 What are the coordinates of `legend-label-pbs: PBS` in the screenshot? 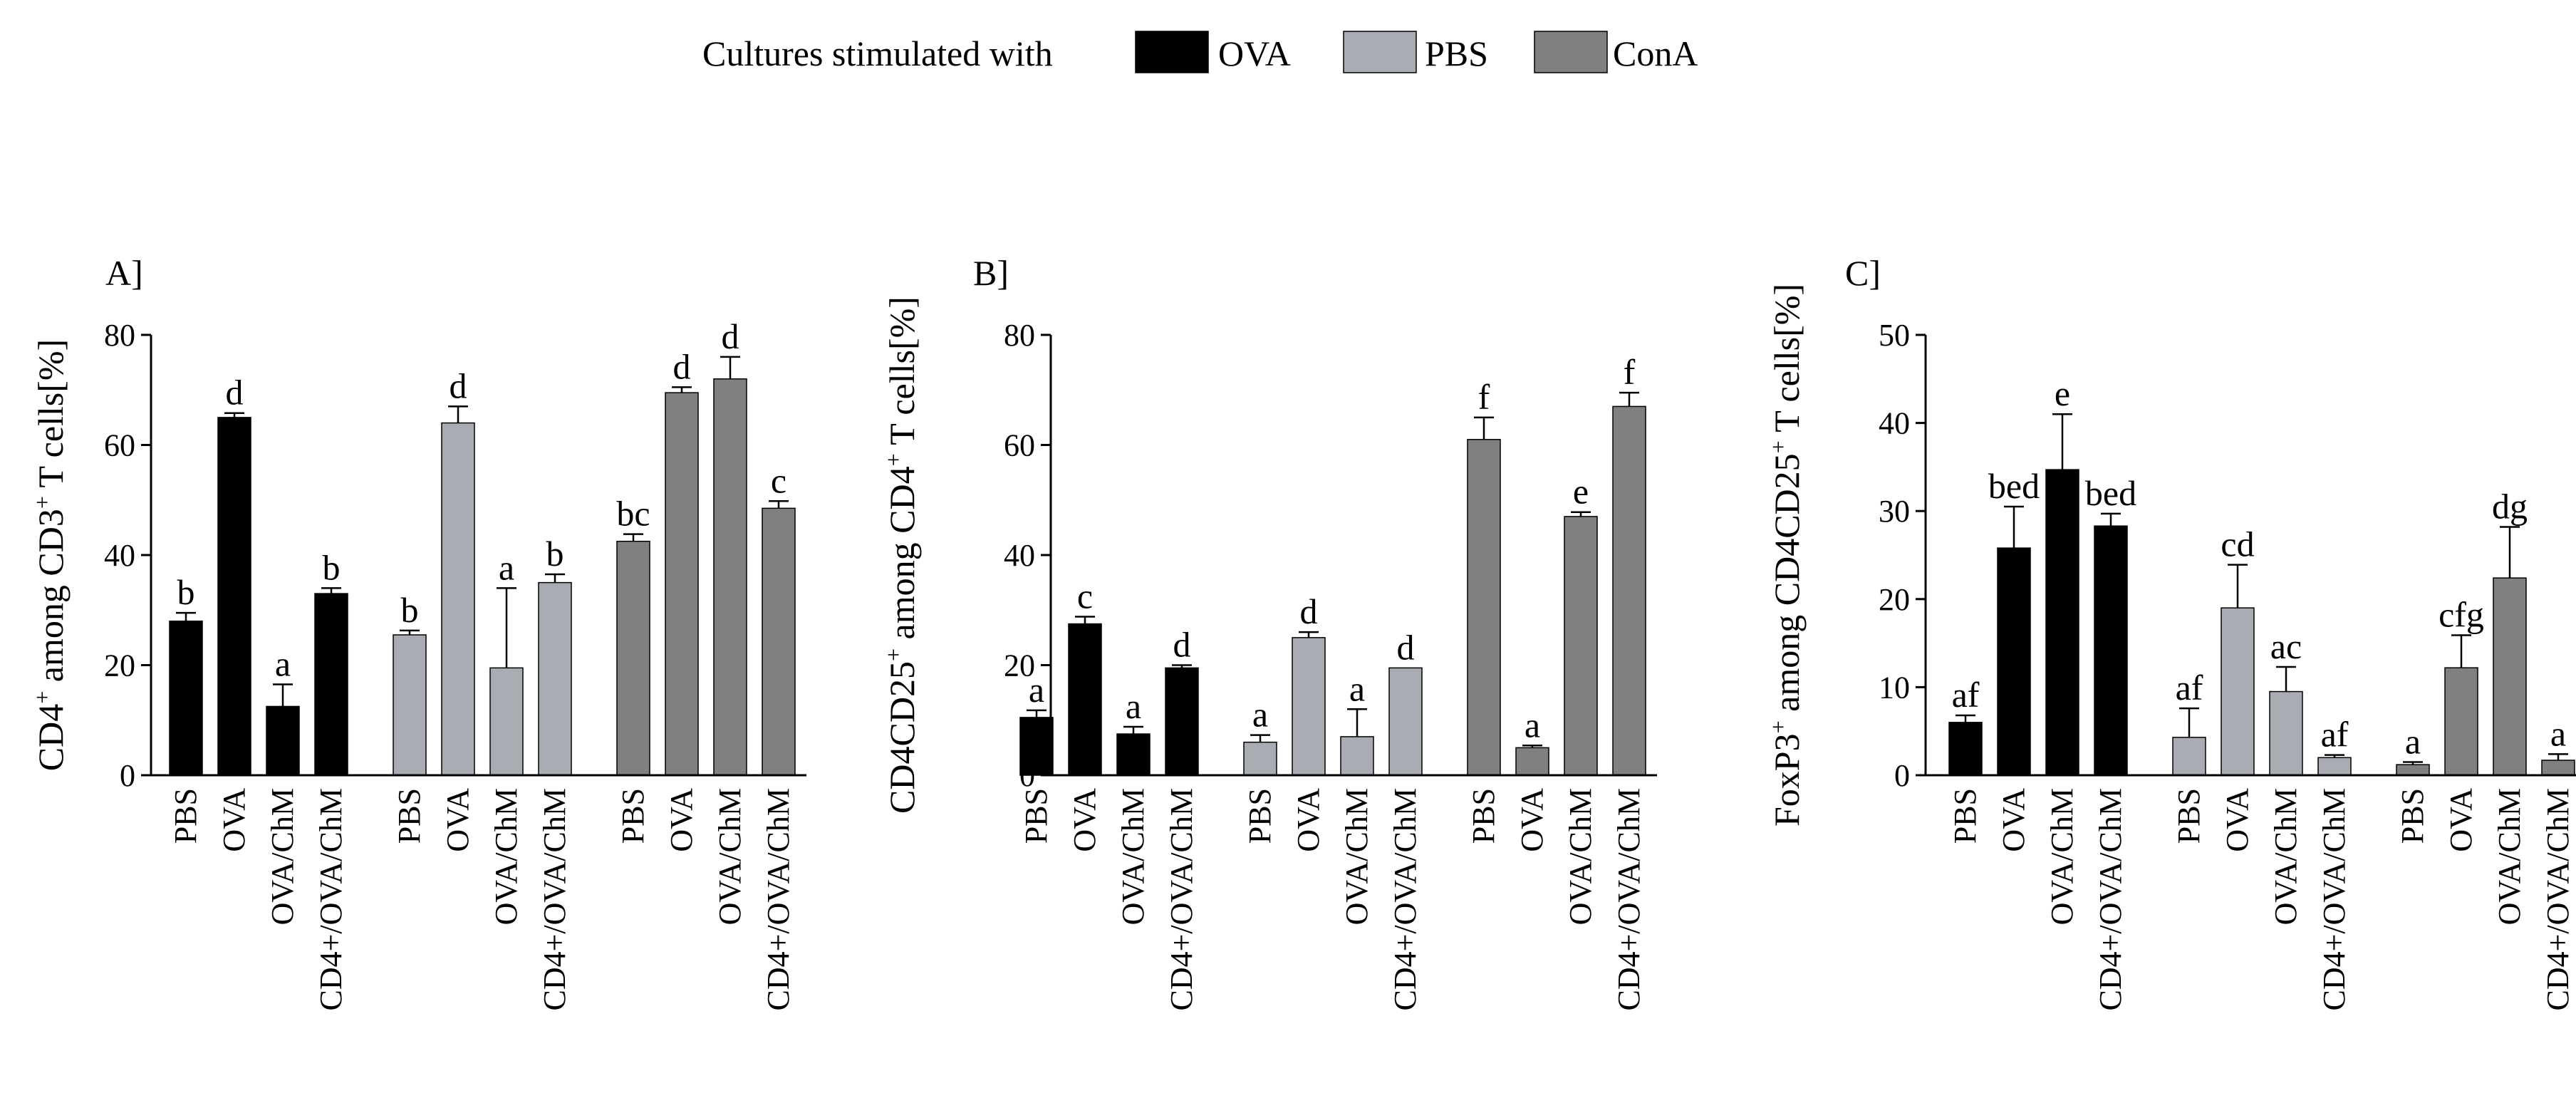 It's located at (1456, 53).